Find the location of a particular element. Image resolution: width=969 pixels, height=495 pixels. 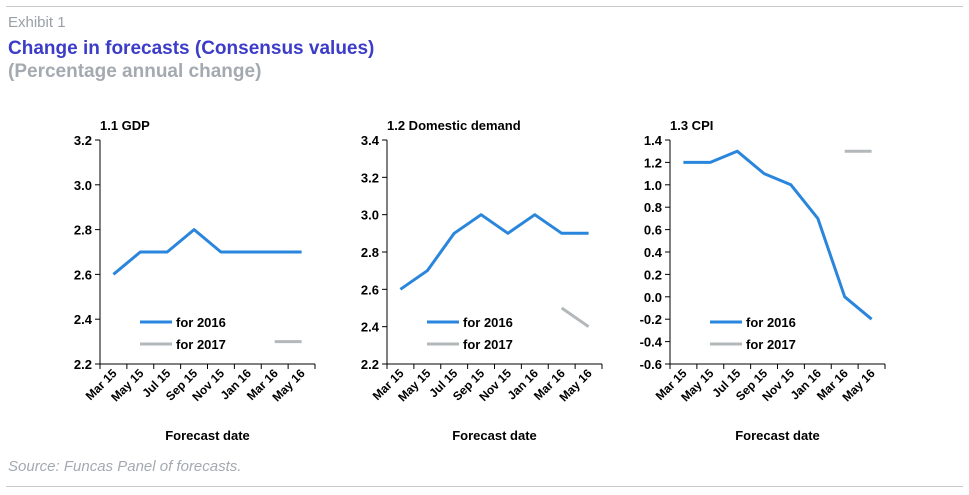

exhibit-label: Exhibit 1 is located at coordinates (37, 22).